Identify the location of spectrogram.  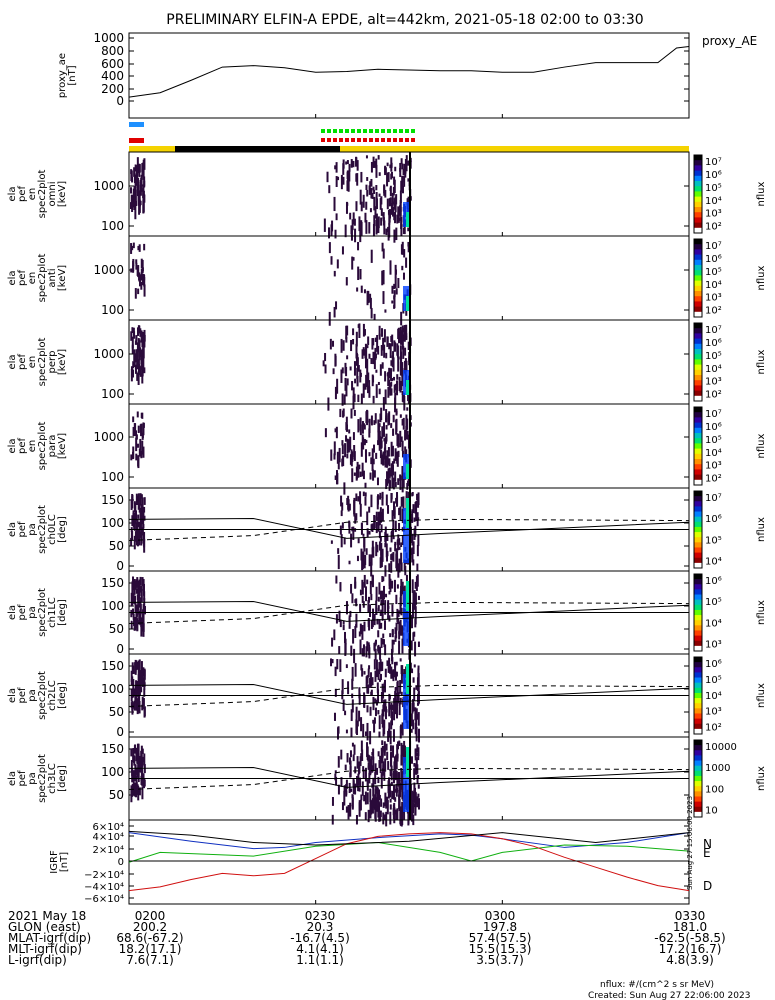
(275, 699).